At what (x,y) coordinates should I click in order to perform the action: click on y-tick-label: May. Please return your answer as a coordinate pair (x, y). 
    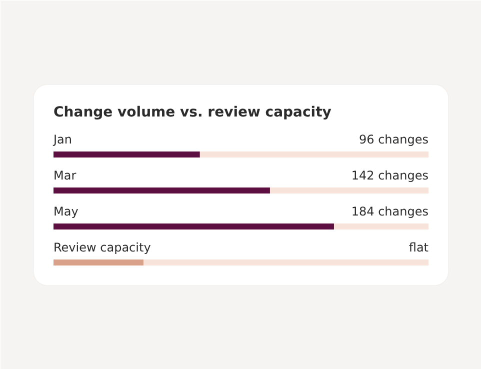
    Looking at the image, I should click on (66, 211).